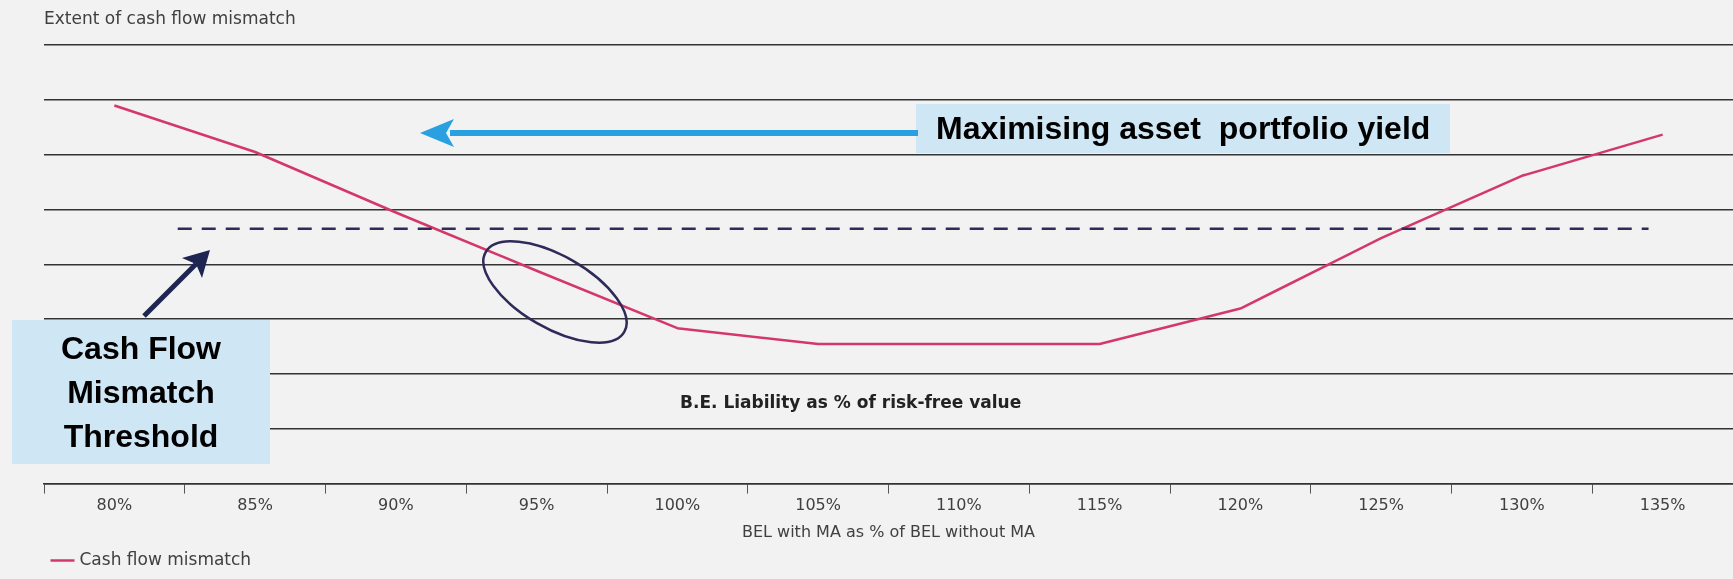  What do you see at coordinates (170, 18) in the screenshot?
I see `y-axis-title: Extent of cash flow mismatch` at bounding box center [170, 18].